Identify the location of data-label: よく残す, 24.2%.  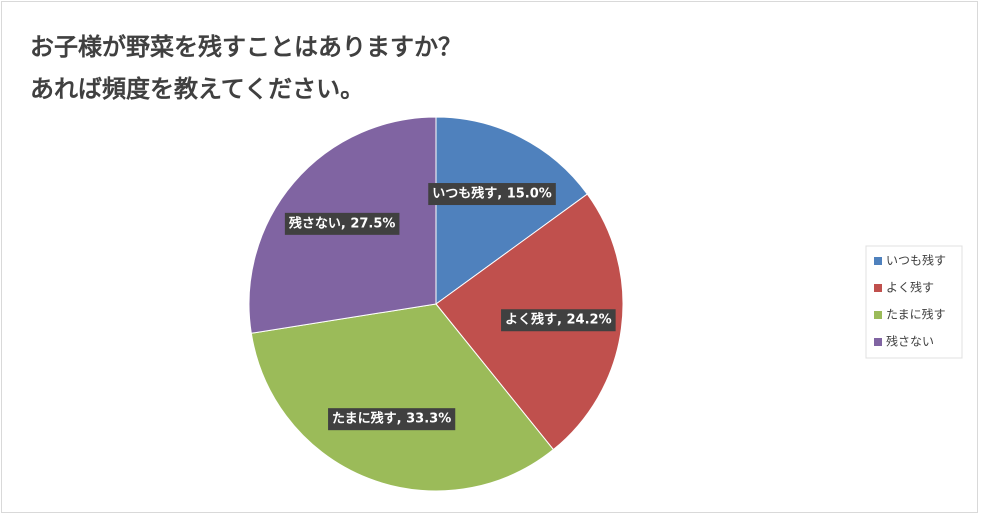
(558, 320).